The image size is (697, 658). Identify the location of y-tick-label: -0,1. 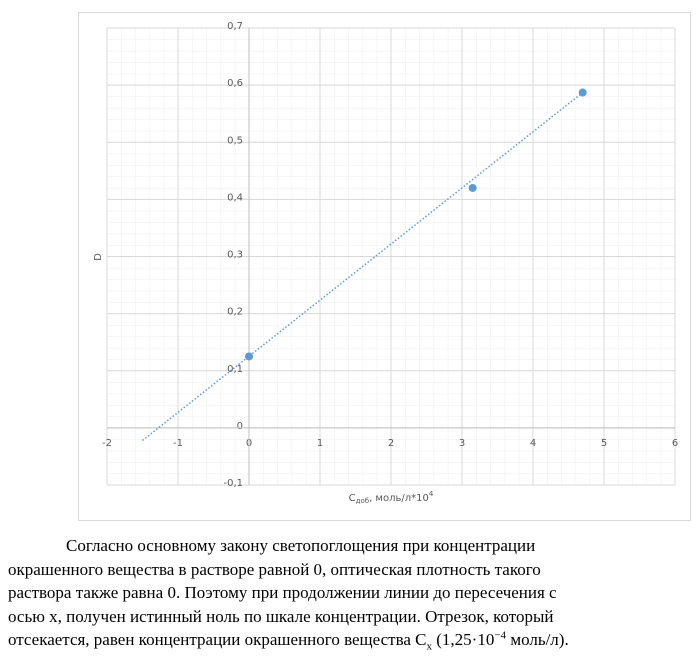
(233, 483).